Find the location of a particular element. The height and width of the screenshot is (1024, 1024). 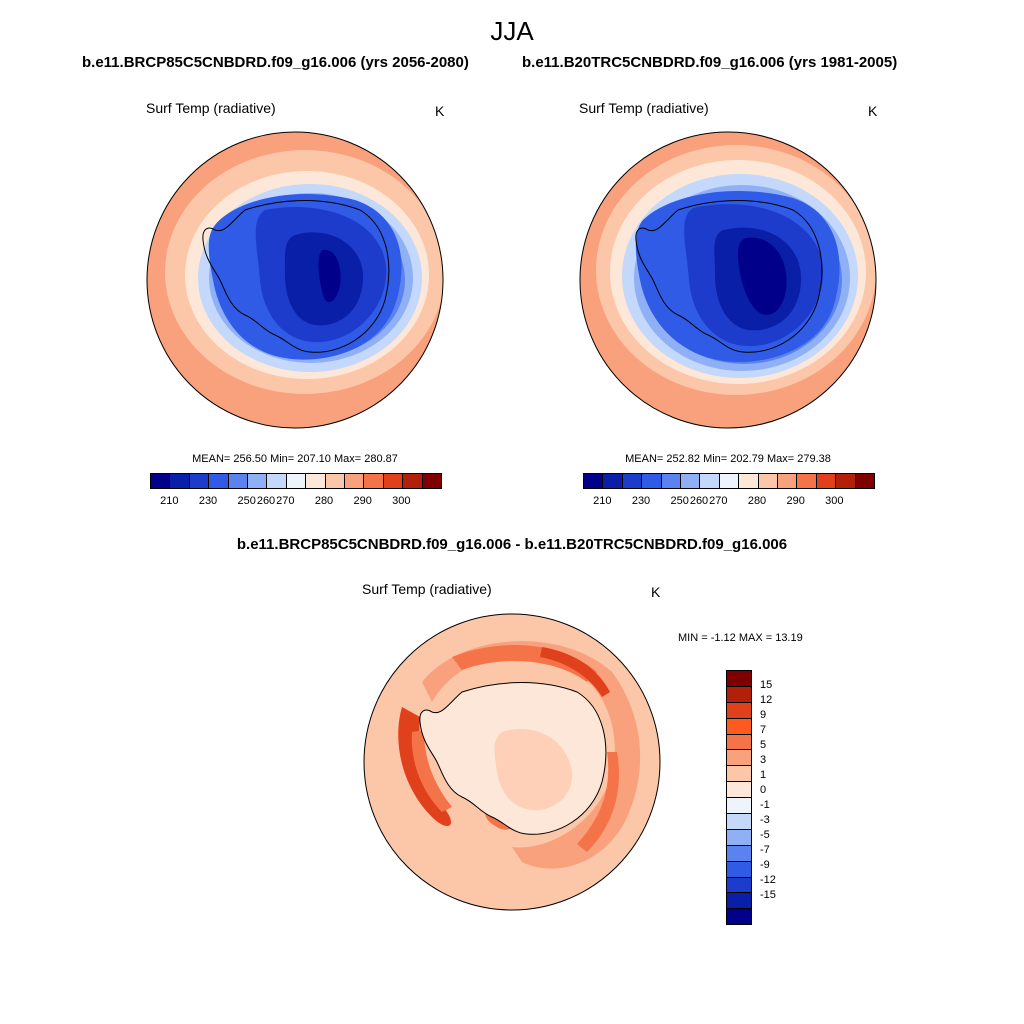

panel-right-variable-label: Surf Temp (radiative) is located at coordinates (644, 108).